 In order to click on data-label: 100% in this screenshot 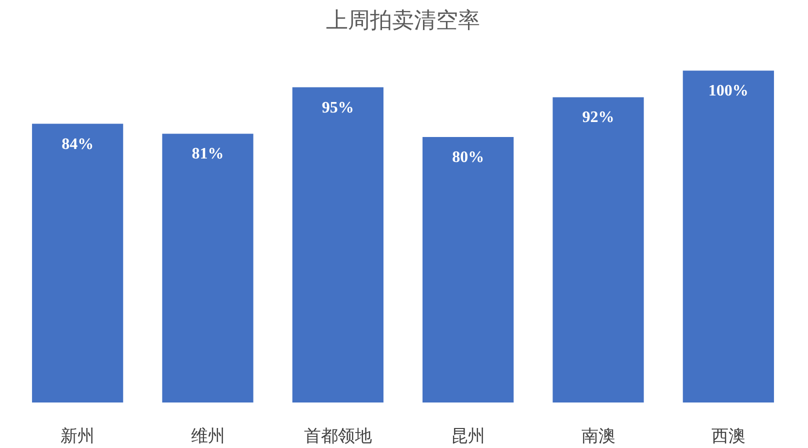, I will do `click(728, 91)`.